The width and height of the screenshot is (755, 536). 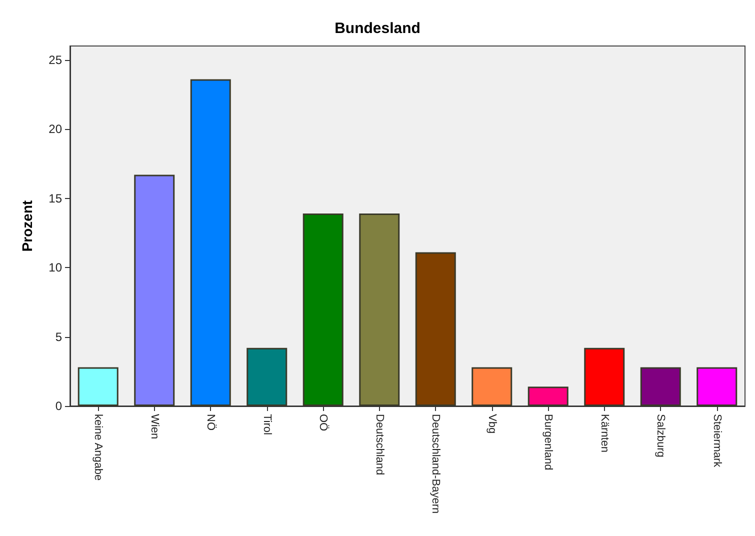 What do you see at coordinates (436, 464) in the screenshot?
I see `x-tick-label: Deutschland-Bayern` at bounding box center [436, 464].